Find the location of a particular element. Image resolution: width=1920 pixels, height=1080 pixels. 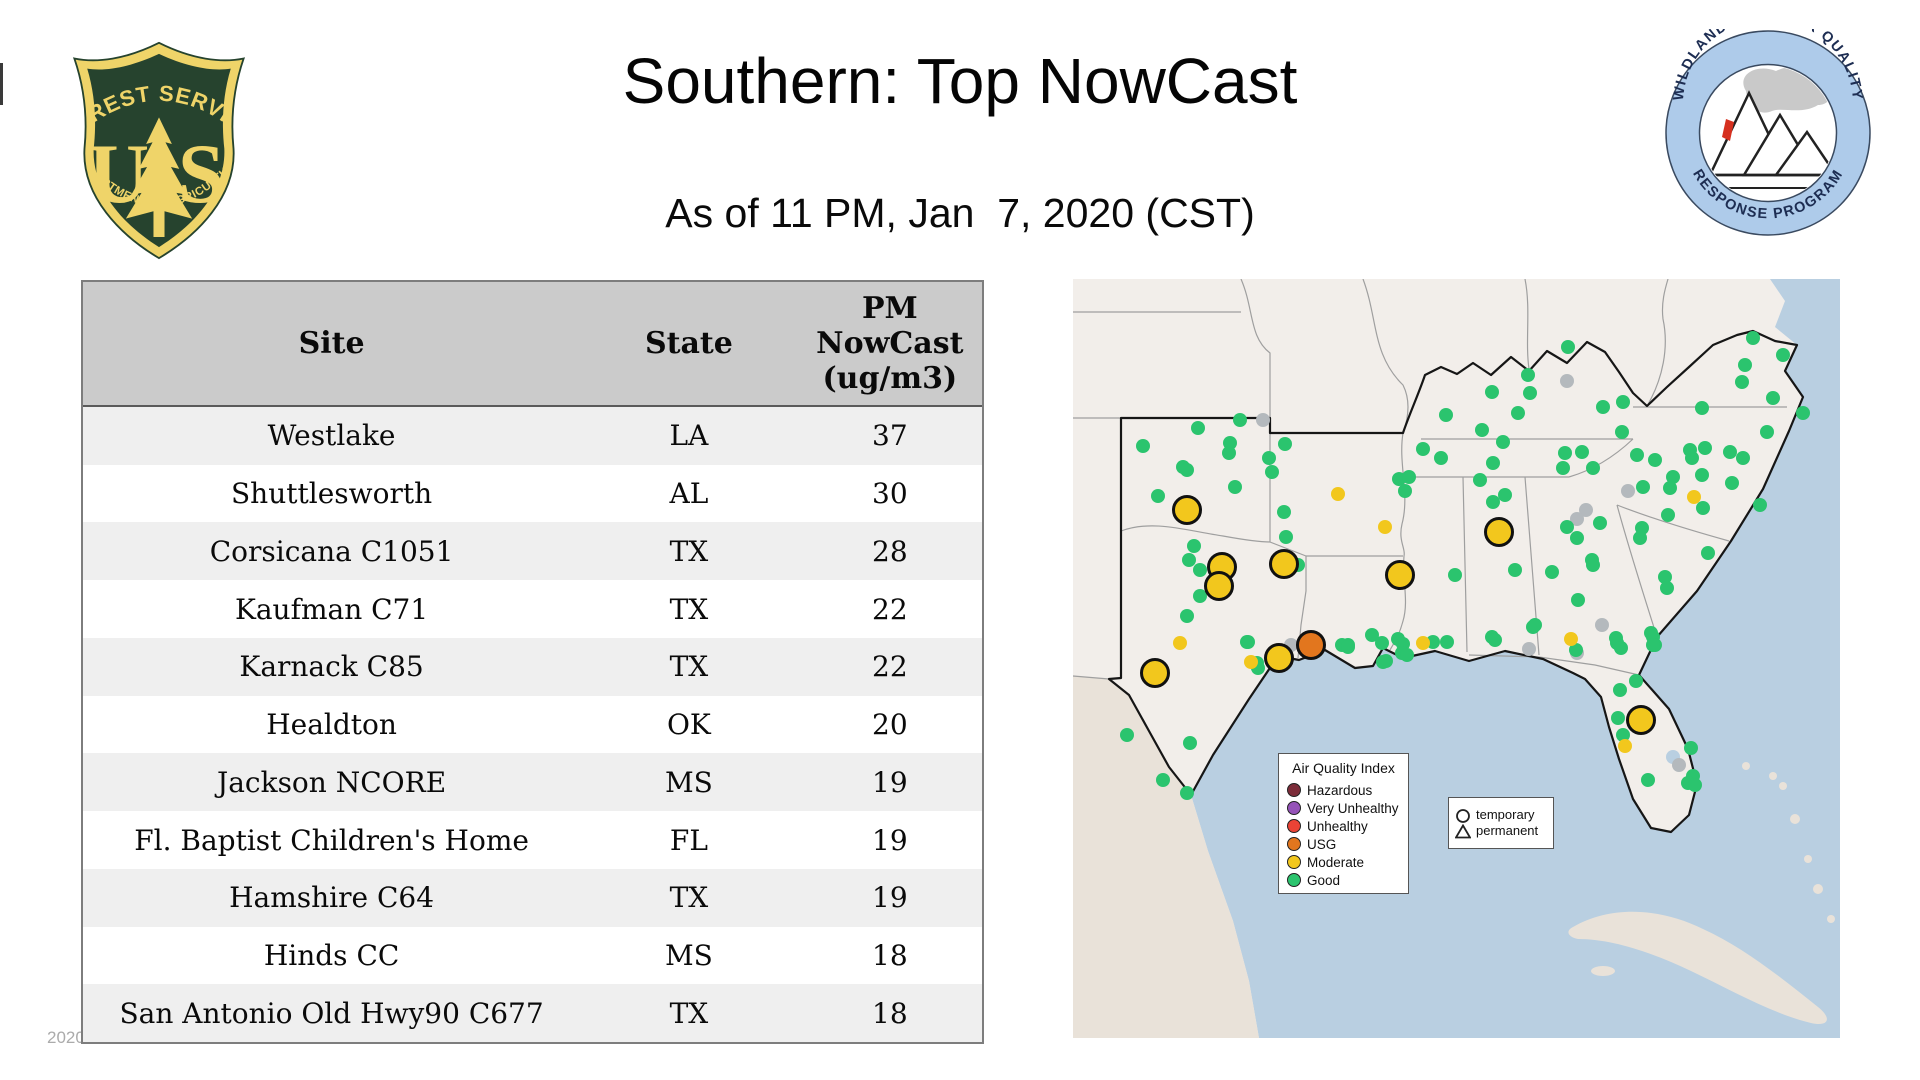

cell-site: Hamshire C64 is located at coordinates (332, 898).